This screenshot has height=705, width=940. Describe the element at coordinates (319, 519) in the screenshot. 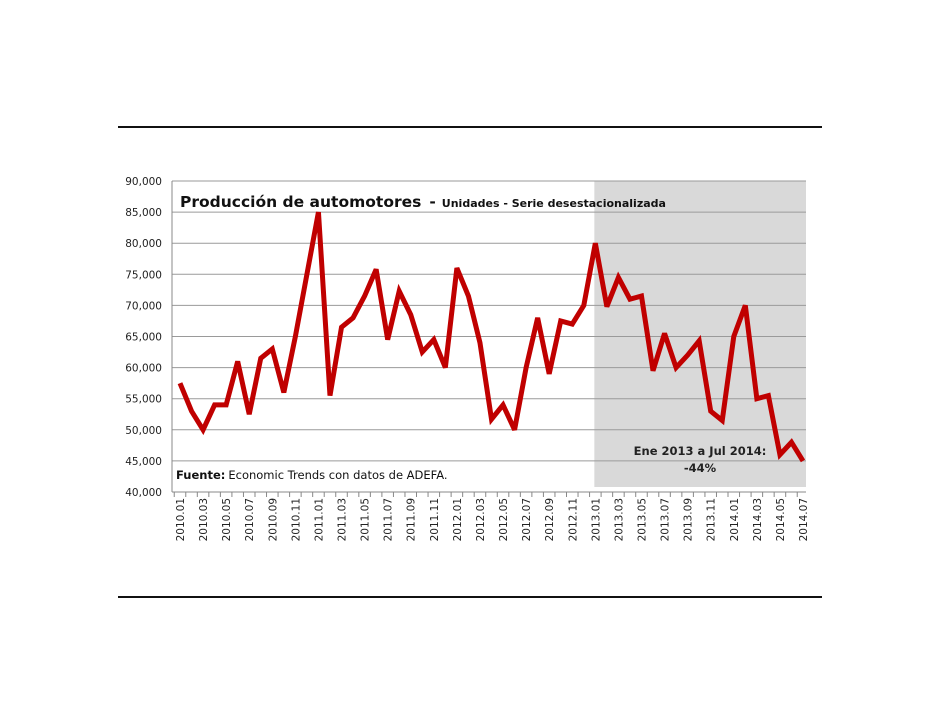

I see `x-tick-label: 2011.01` at that location.